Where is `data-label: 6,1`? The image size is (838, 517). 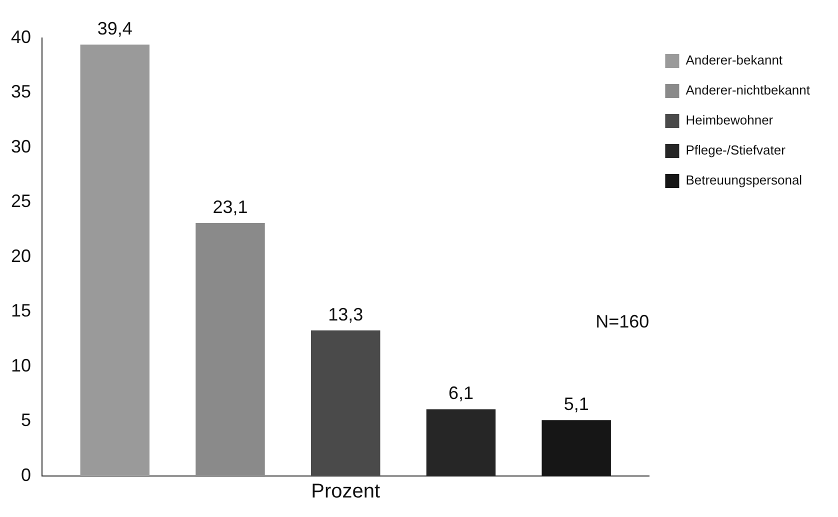
data-label: 6,1 is located at coordinates (461, 393).